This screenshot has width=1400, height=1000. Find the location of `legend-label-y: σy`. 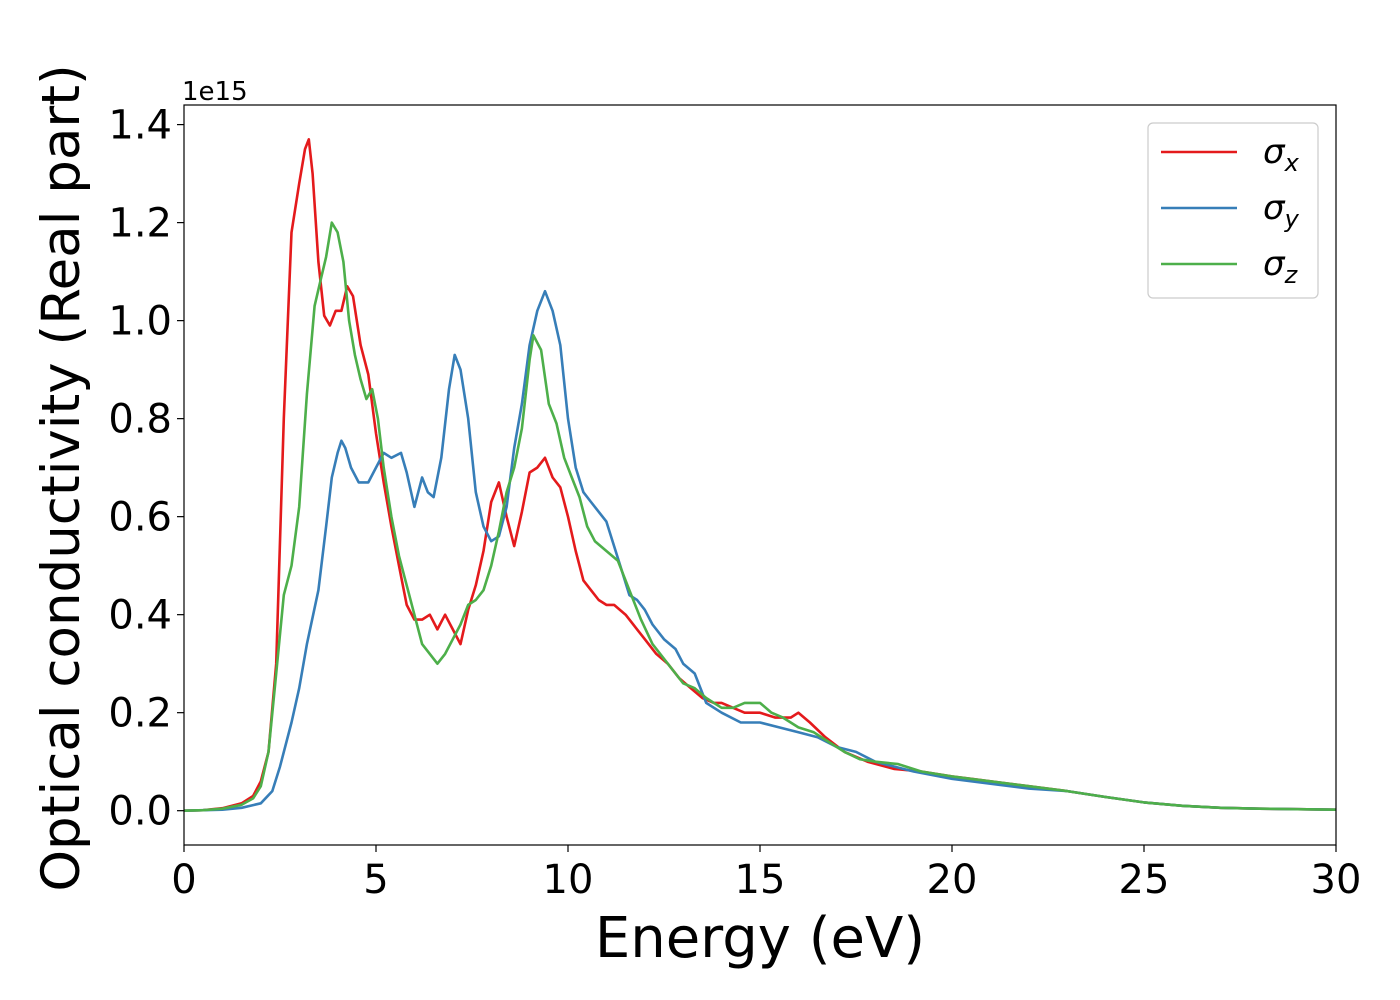

legend-label-y: σy is located at coordinates (1281, 210).